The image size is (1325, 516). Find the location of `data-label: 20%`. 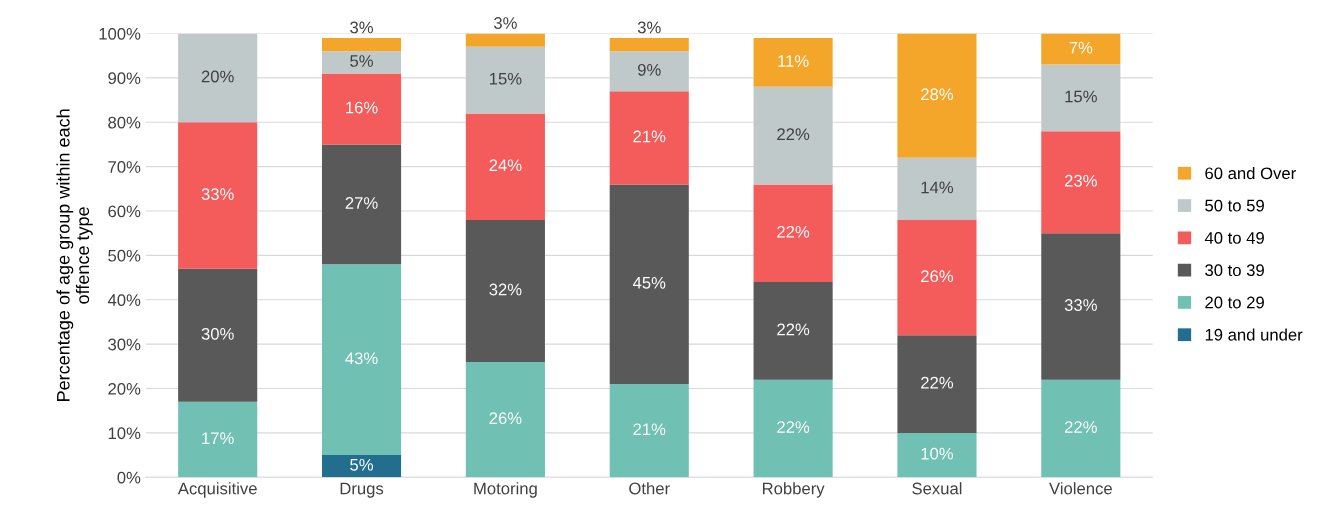

data-label: 20% is located at coordinates (217, 76).